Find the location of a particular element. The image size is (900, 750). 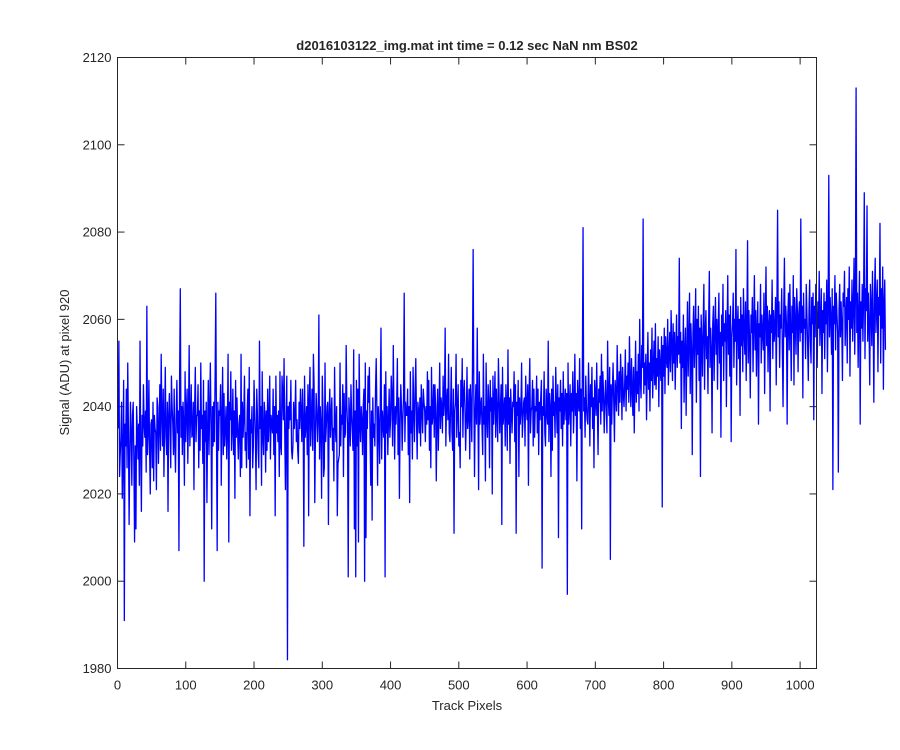

y-axis-title: Signal (ADU) at pixel 920 is located at coordinates (64, 363).